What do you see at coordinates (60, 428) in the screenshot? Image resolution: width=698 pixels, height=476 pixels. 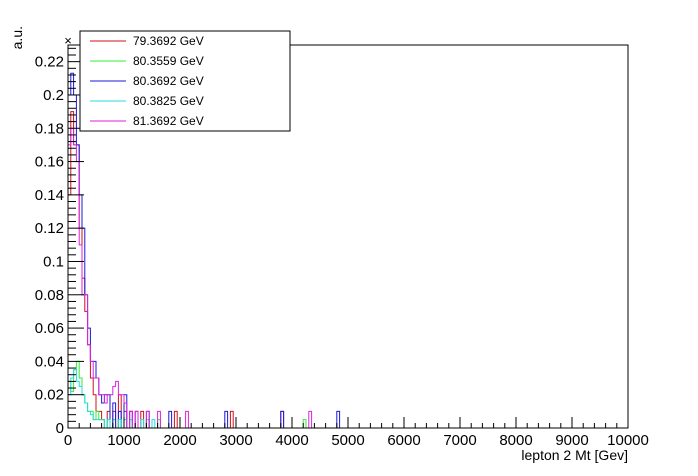 I see `y-tick-label: 0` at bounding box center [60, 428].